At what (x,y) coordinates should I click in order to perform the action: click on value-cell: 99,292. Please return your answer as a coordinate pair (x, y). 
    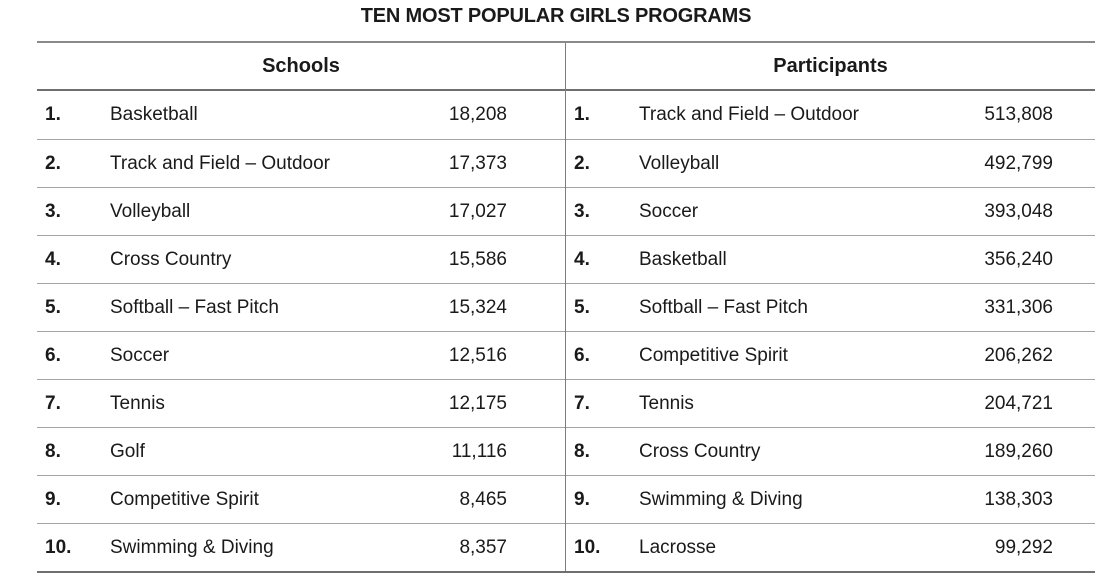
    Looking at the image, I should click on (1023, 547).